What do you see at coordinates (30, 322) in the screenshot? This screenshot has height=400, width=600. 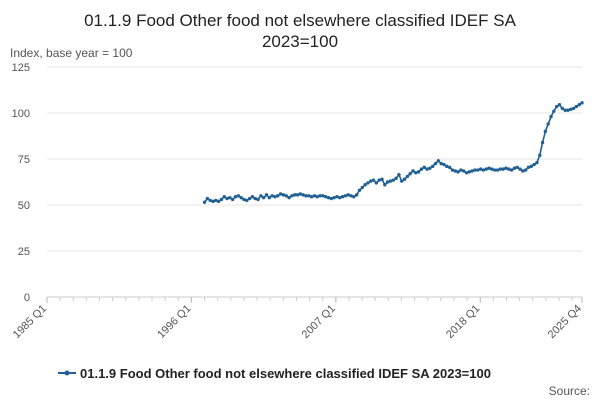 I see `x-tick-label: 1985 Q1` at bounding box center [30, 322].